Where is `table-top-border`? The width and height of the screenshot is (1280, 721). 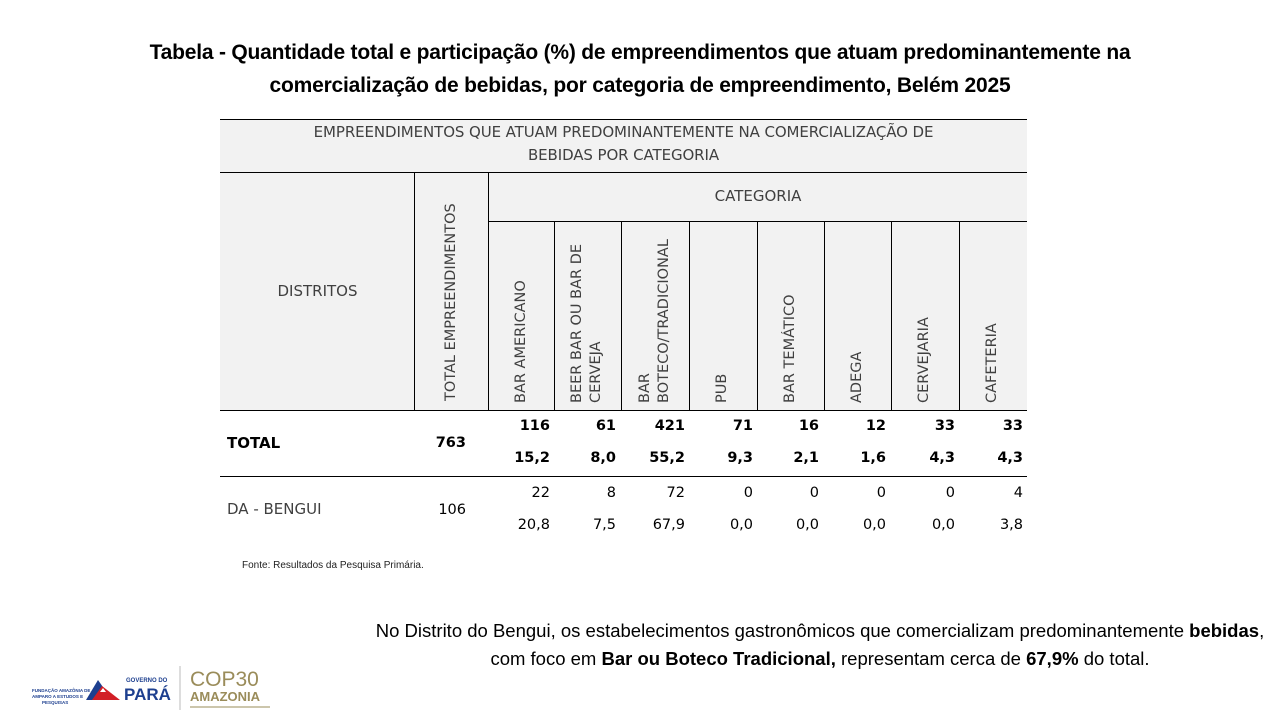
table-top-border is located at coordinates (623, 119).